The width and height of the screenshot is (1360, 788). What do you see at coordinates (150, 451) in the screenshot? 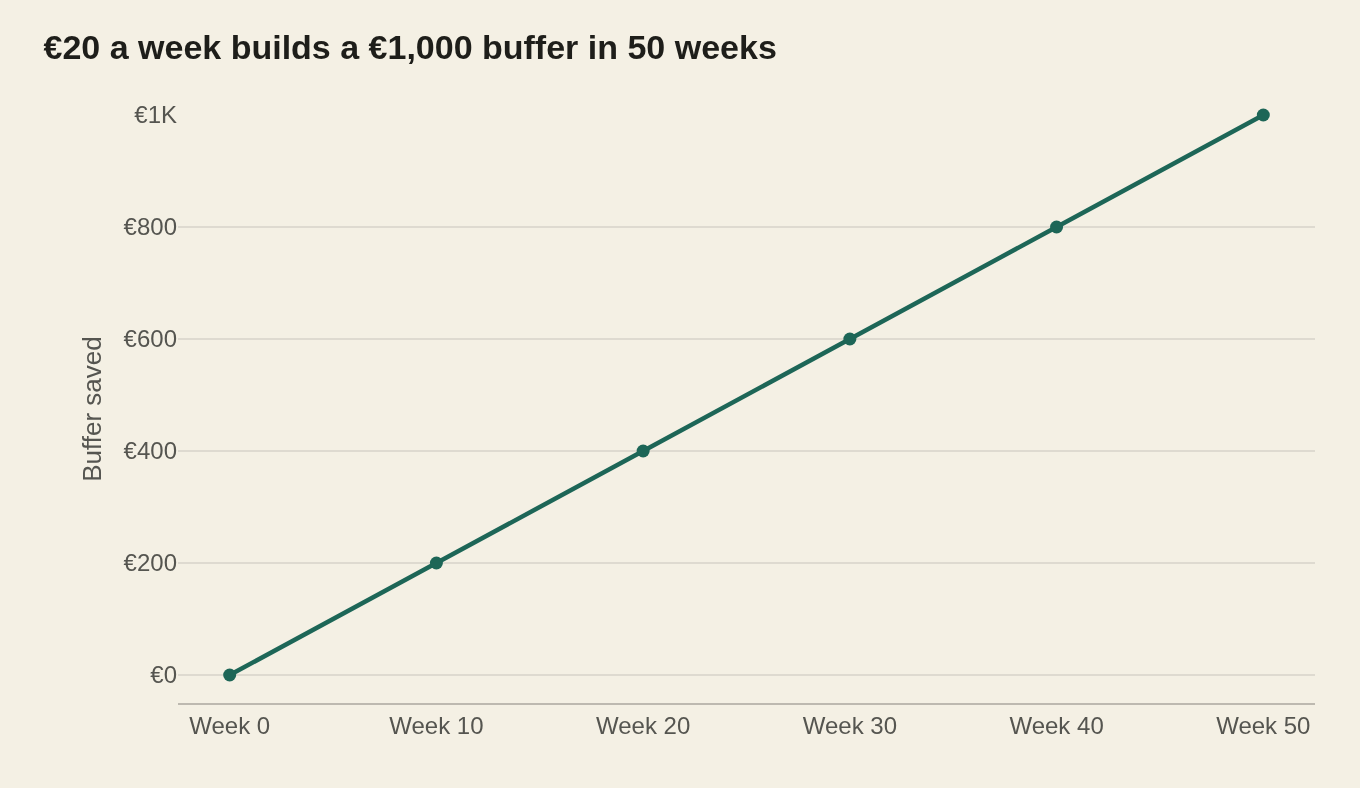
I see `y-tick-label: €400` at bounding box center [150, 451].